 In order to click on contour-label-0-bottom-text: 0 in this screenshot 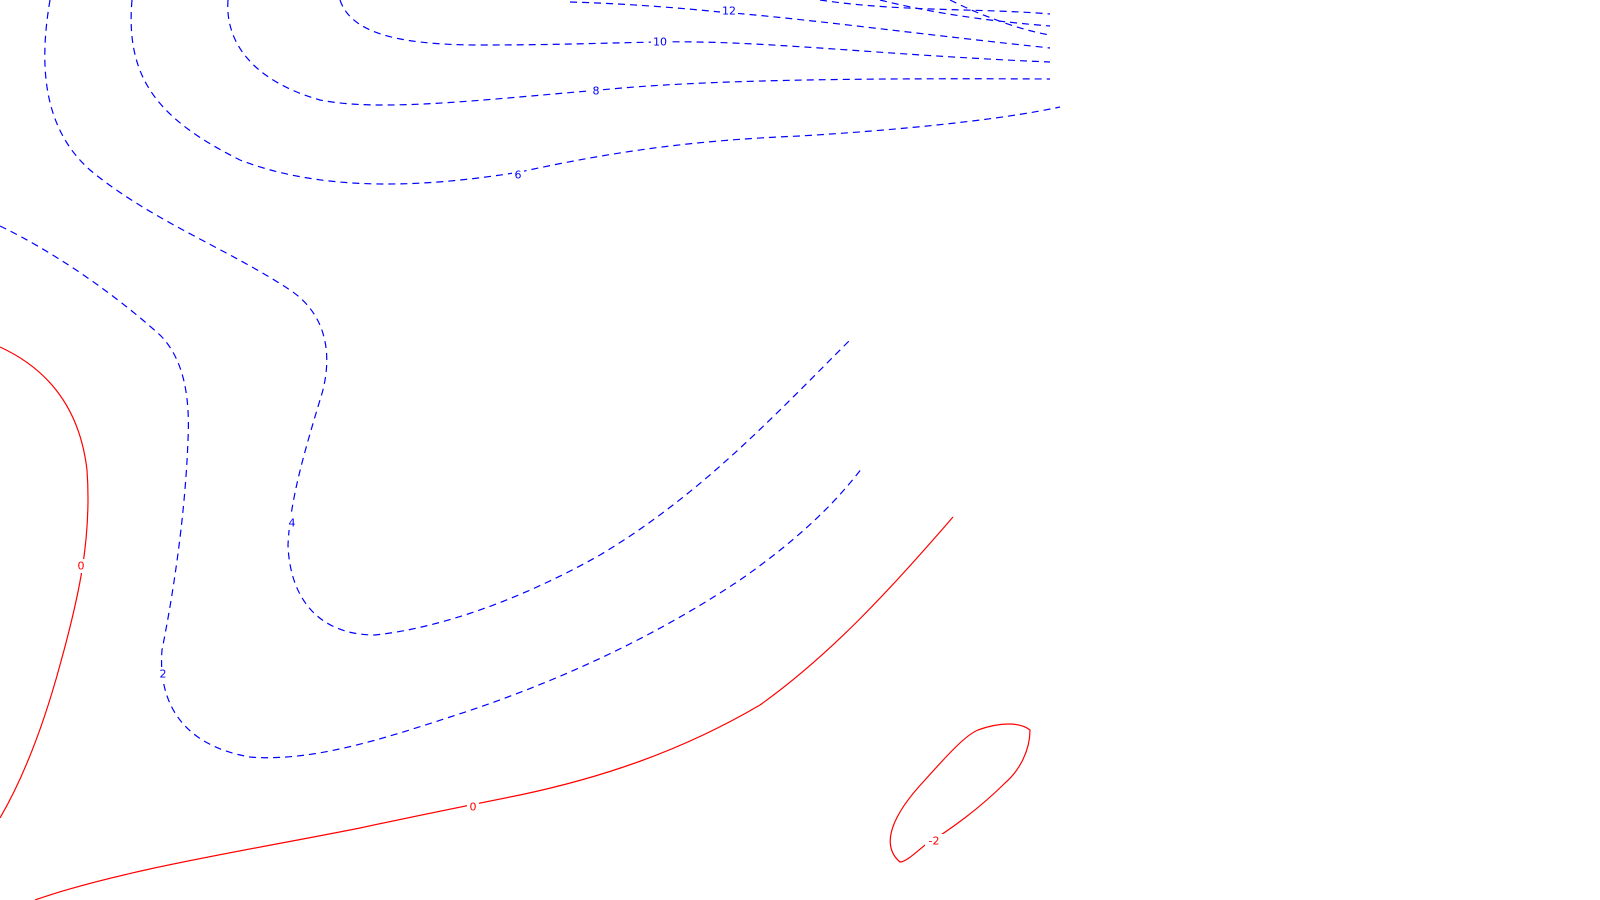, I will do `click(473, 807)`.